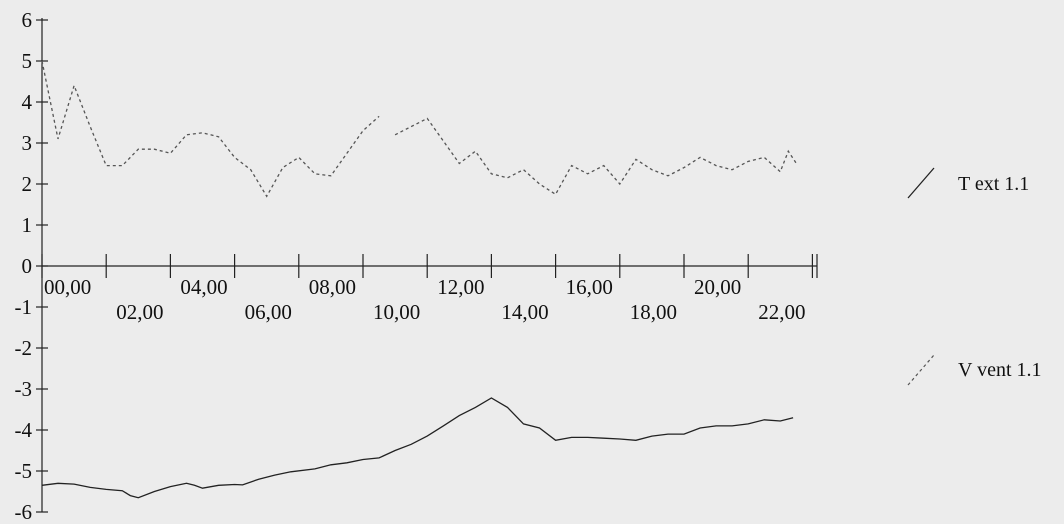  What do you see at coordinates (589, 287) in the screenshot?
I see `x-tick-label: 16,00` at bounding box center [589, 287].